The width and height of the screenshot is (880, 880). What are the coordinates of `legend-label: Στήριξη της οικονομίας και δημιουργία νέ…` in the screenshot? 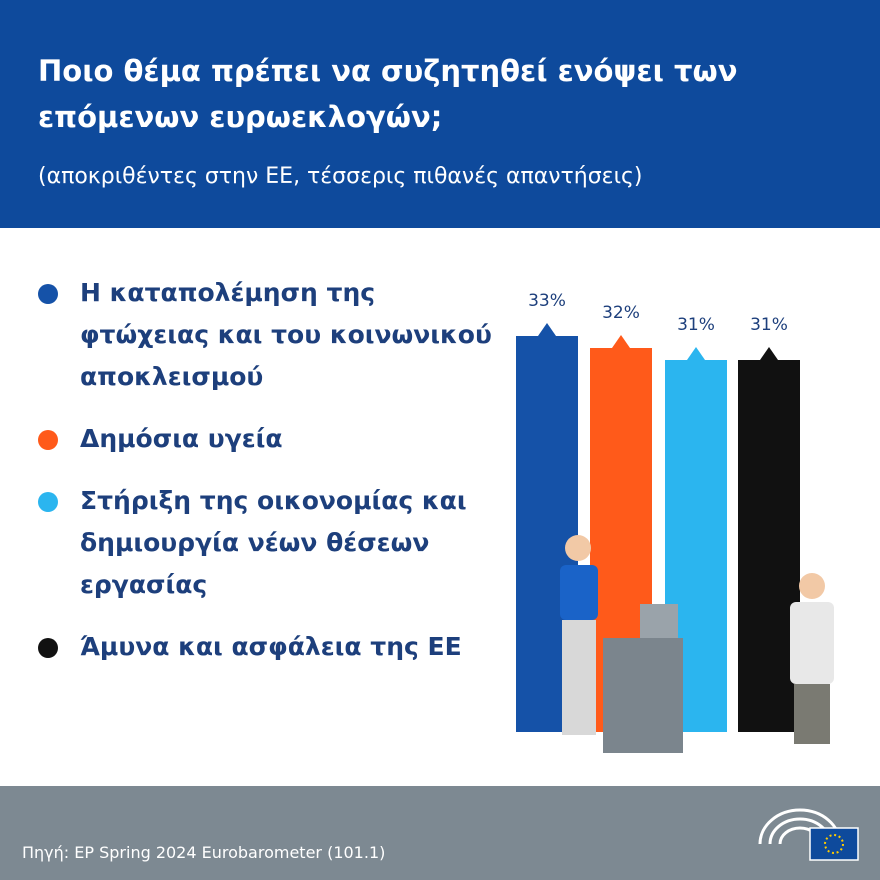 It's located at (273, 542).